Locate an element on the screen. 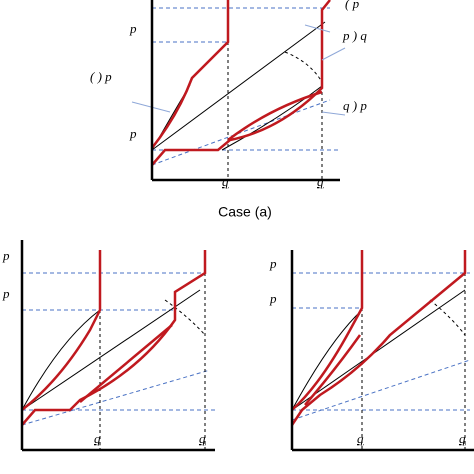 The width and height of the screenshot is (474, 474). label: p ) q is located at coordinates (354, 35).